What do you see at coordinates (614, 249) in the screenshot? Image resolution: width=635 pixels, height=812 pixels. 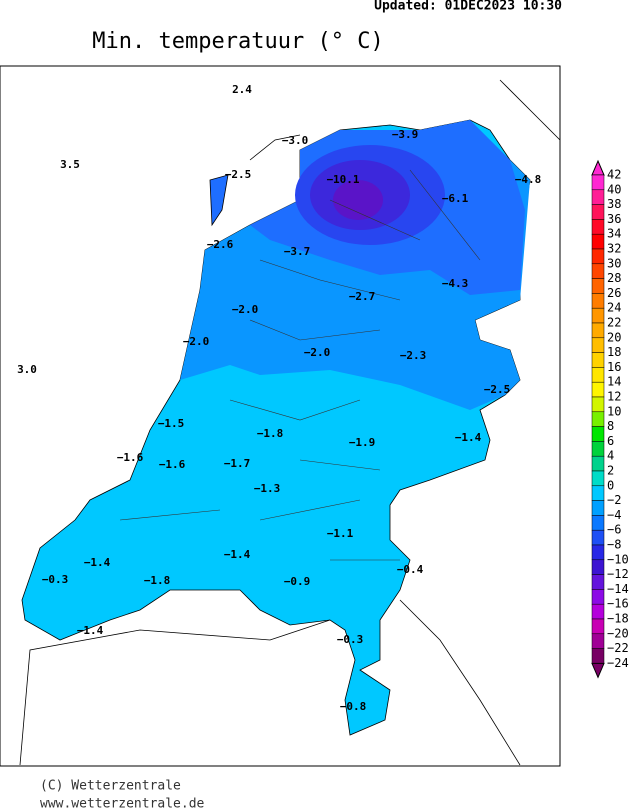 I see `colorbar-label: 32` at bounding box center [614, 249].